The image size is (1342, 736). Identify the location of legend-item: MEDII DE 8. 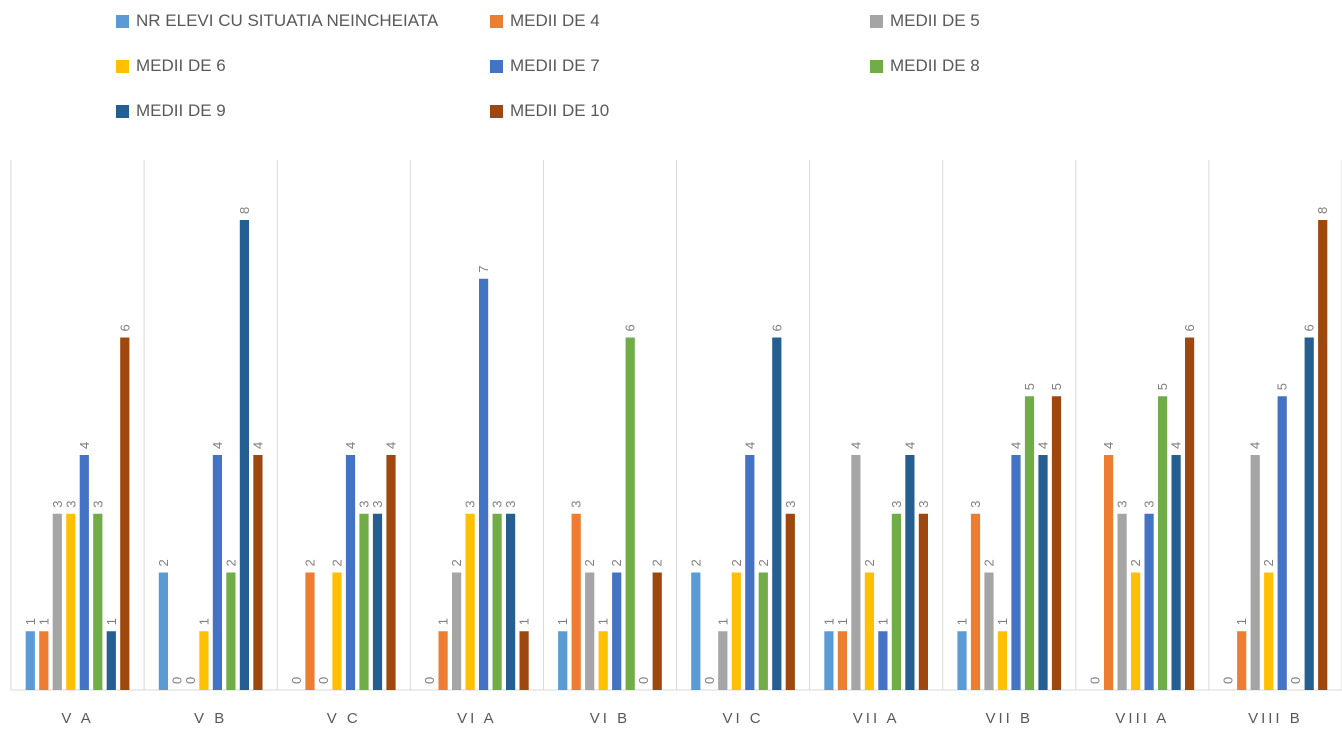
(925, 66).